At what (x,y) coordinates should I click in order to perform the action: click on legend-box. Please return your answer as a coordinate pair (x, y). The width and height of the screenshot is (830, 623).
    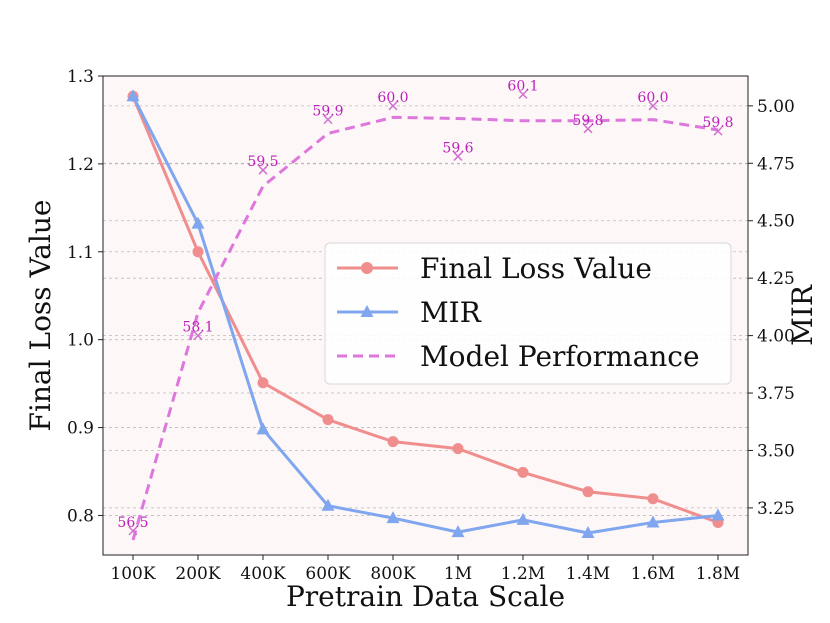
    Looking at the image, I should click on (528, 313).